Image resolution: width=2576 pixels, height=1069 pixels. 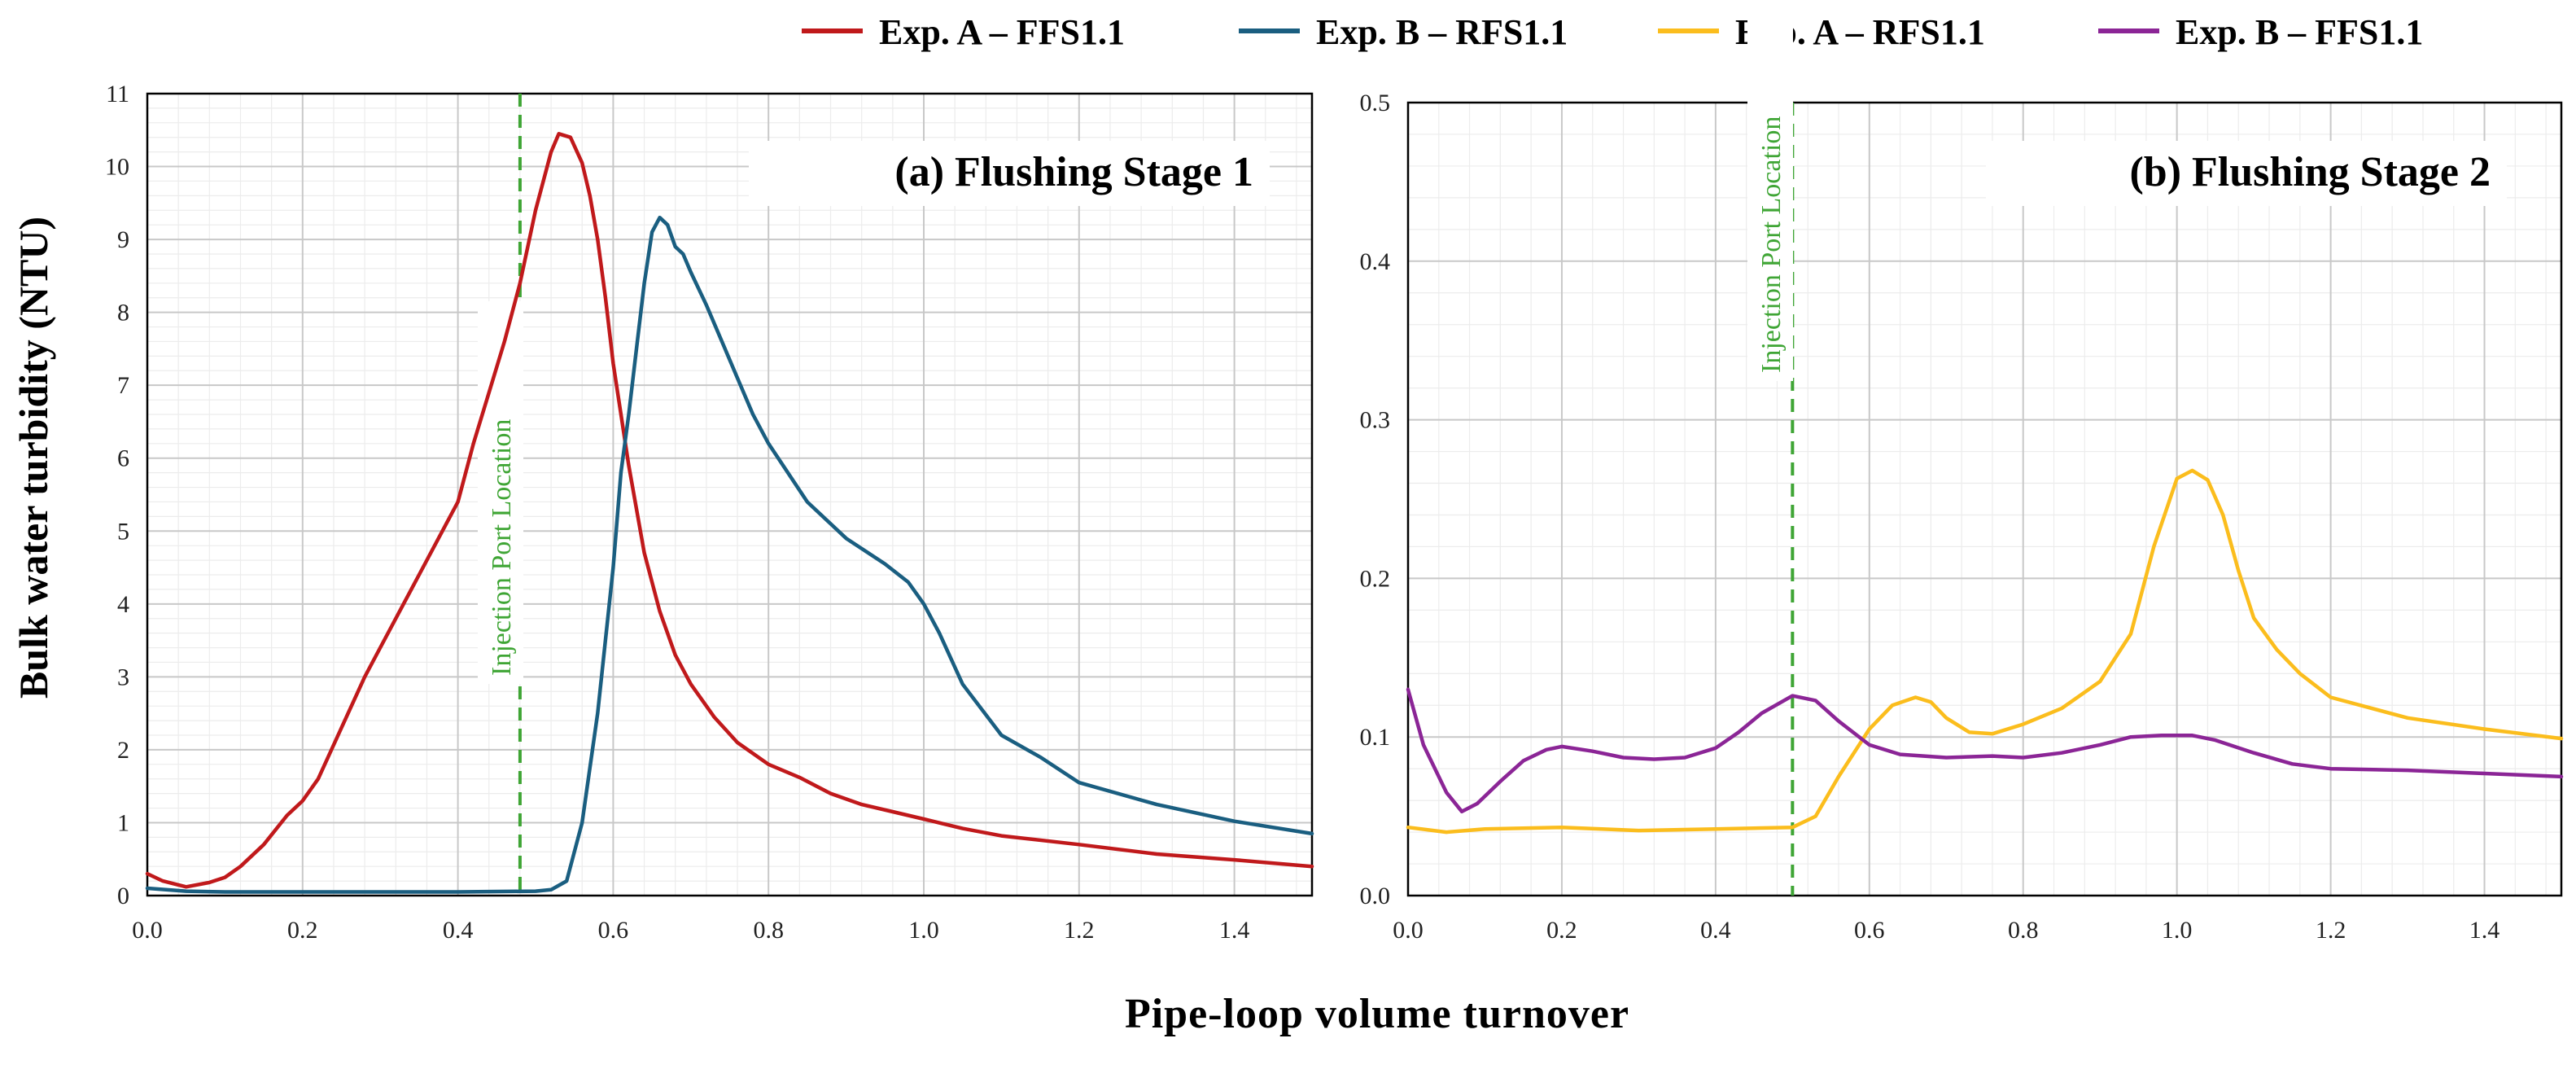 I want to click on y-tick-label: 1, so click(x=123, y=822).